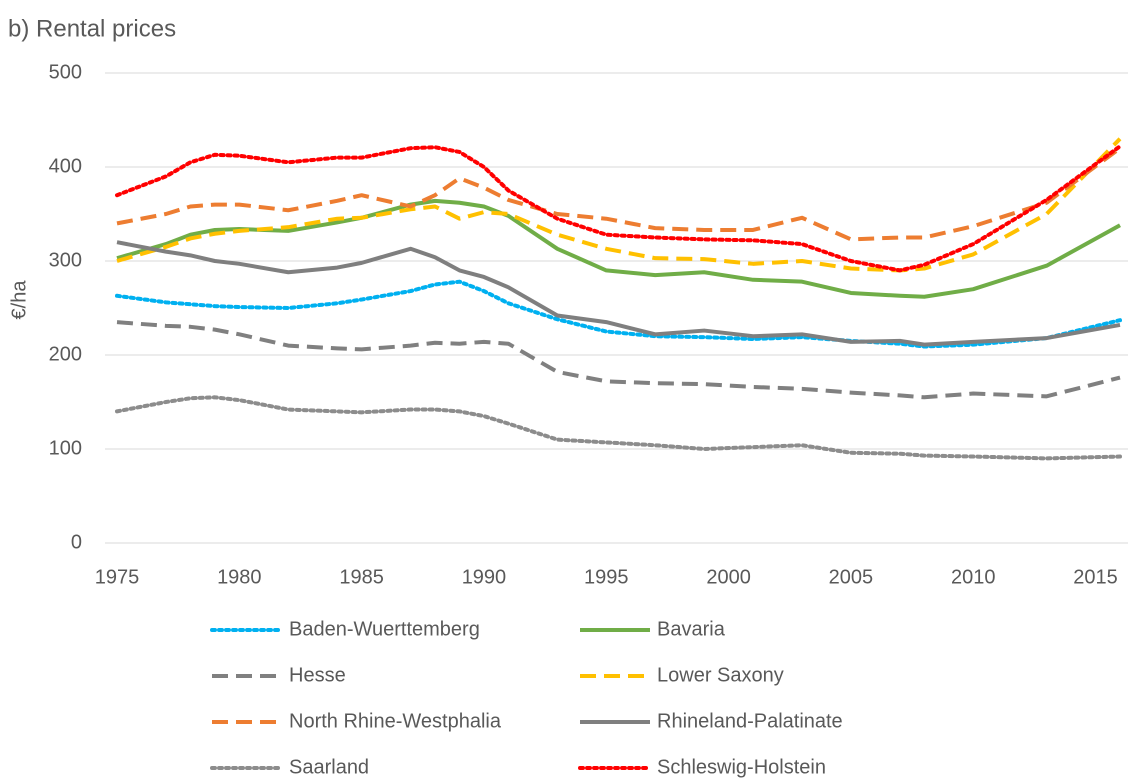 The image size is (1132, 780). Describe the element at coordinates (65, 72) in the screenshot. I see `y-tick-label: 500` at that location.